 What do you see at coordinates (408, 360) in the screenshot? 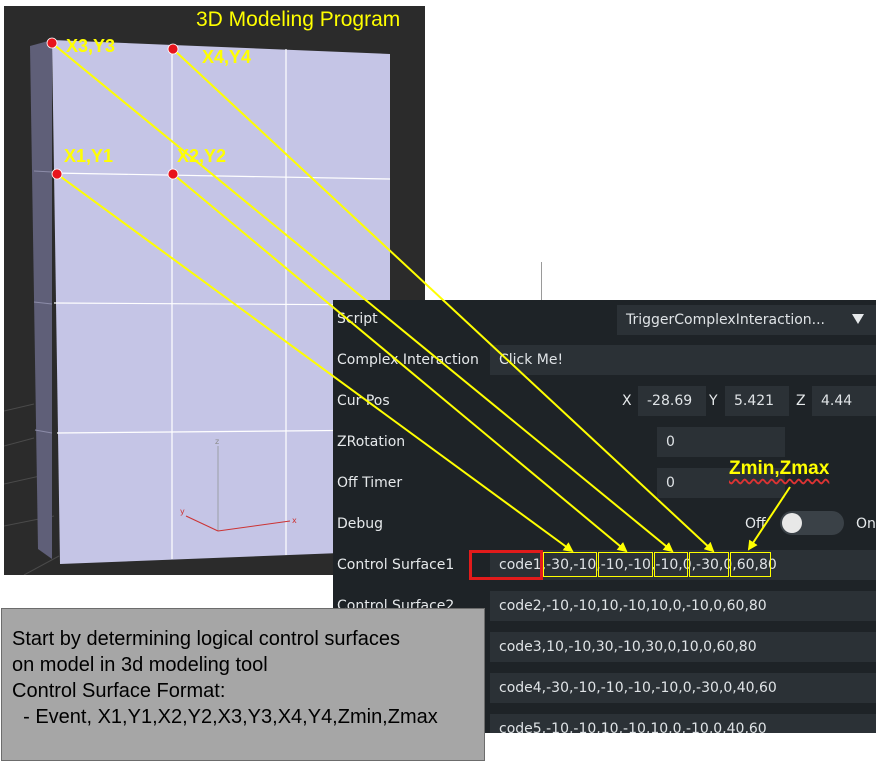
I see `complex-interaction-label: Complex Interaction` at bounding box center [408, 360].